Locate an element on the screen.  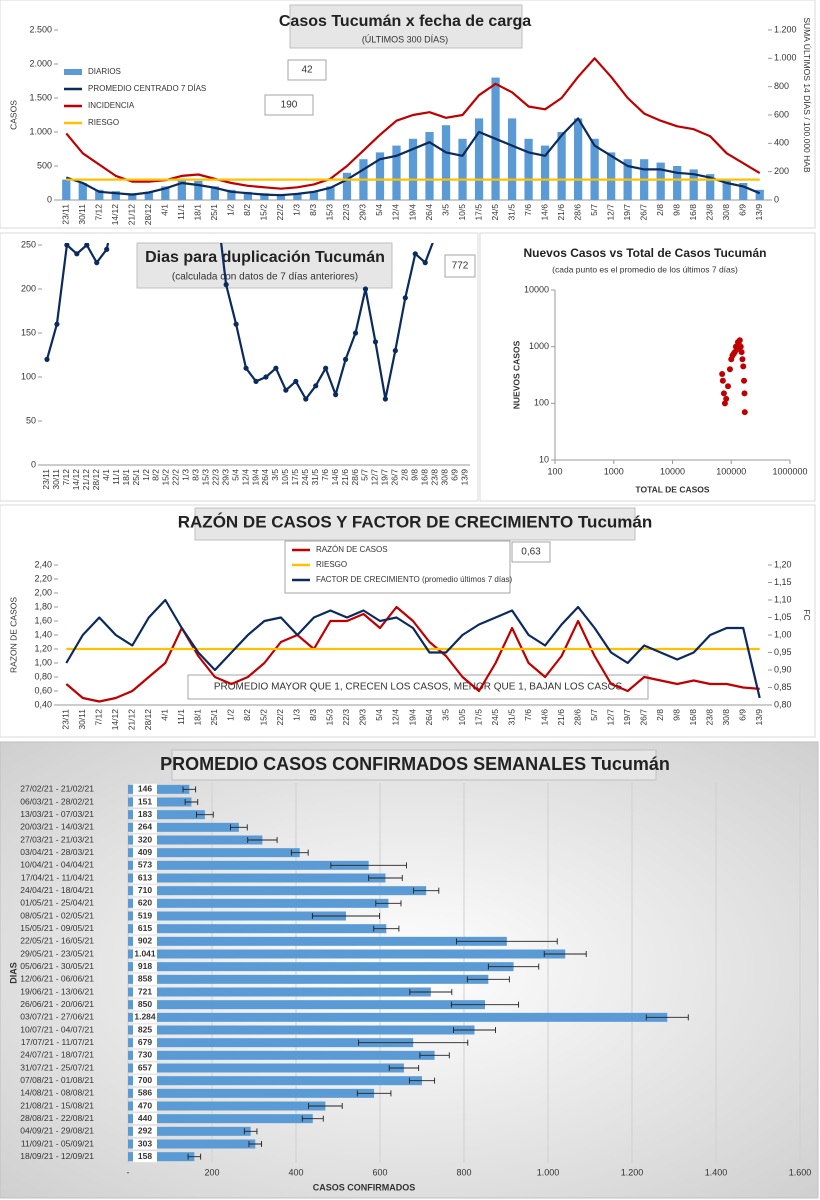
y2-tick-label: 1.000 is located at coordinates (785, 58).